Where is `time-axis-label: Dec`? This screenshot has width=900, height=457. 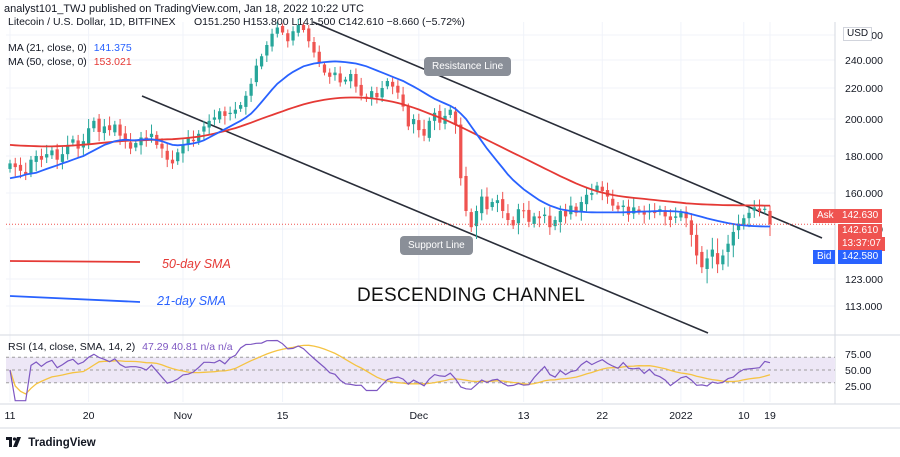
time-axis-label: Dec is located at coordinates (418, 416).